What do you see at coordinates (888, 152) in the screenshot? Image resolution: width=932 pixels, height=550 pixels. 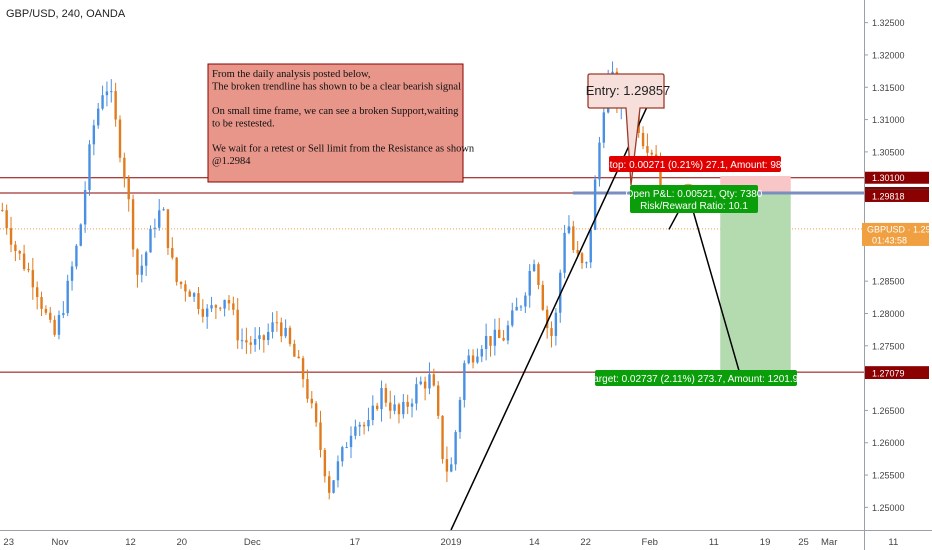 I see `price-tick-label: 1.30500` at bounding box center [888, 152].